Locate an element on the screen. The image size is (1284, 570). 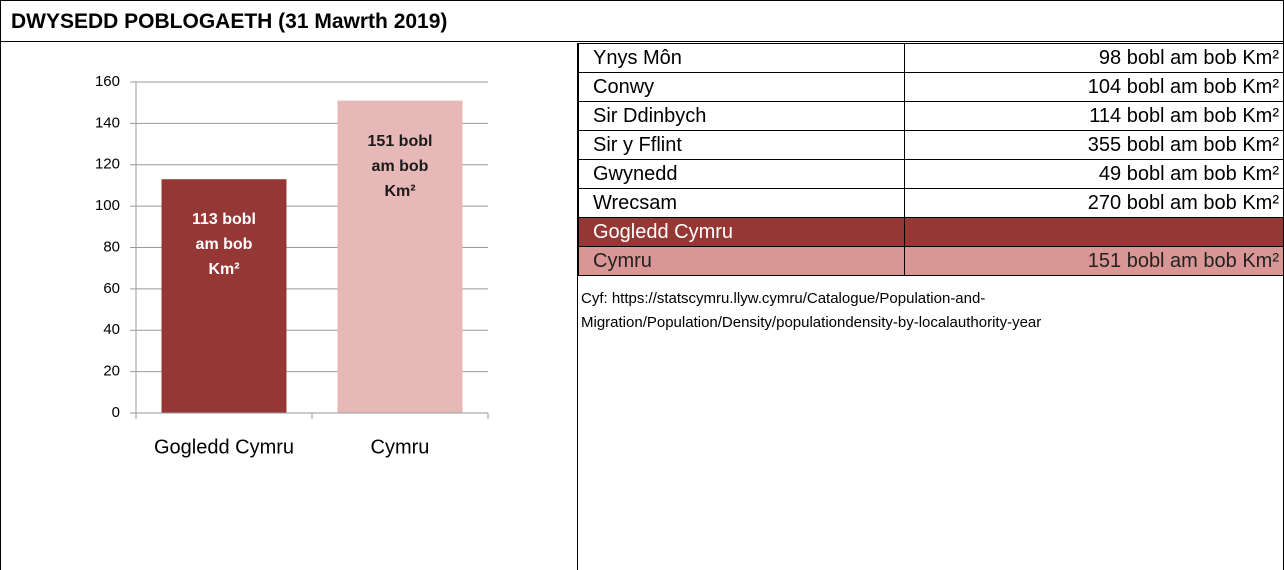
name-cell: Wrecsam is located at coordinates (741, 203).